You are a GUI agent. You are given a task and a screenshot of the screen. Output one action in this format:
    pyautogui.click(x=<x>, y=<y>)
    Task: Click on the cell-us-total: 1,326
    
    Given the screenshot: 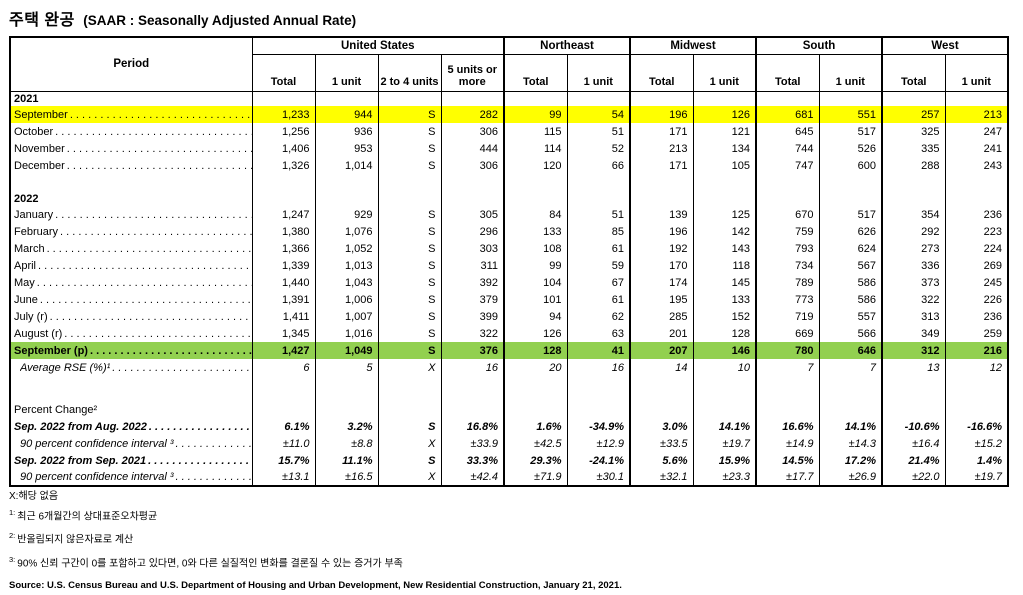 What is the action you would take?
    pyautogui.click(x=283, y=165)
    